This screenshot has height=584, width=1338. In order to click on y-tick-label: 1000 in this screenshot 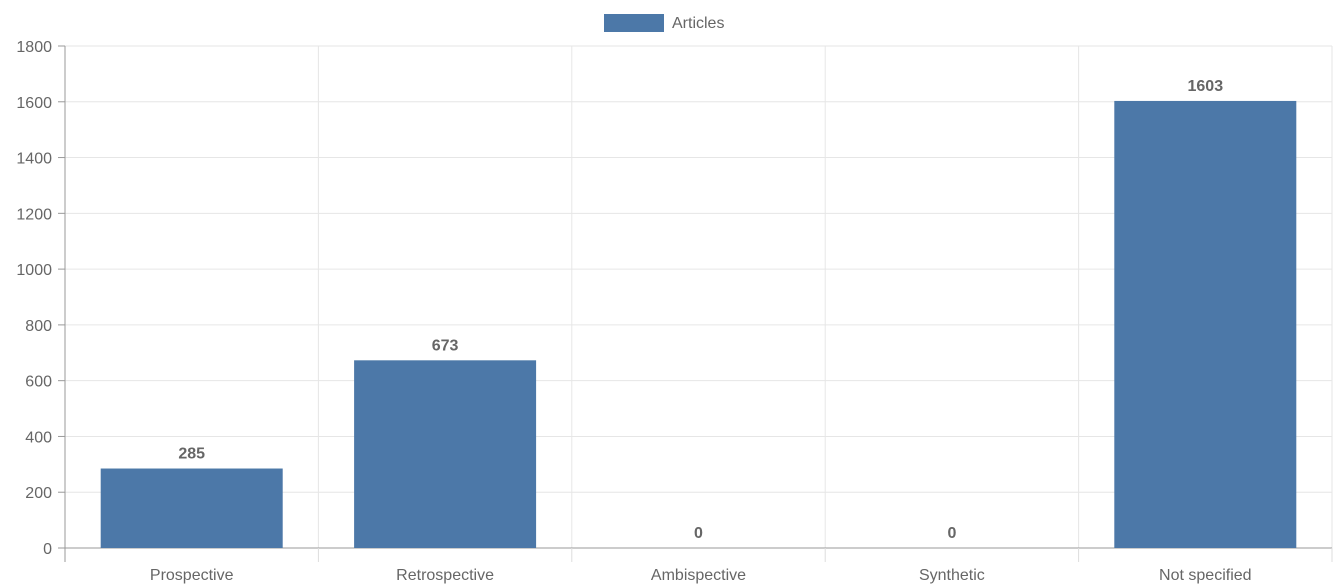, I will do `click(34, 270)`.